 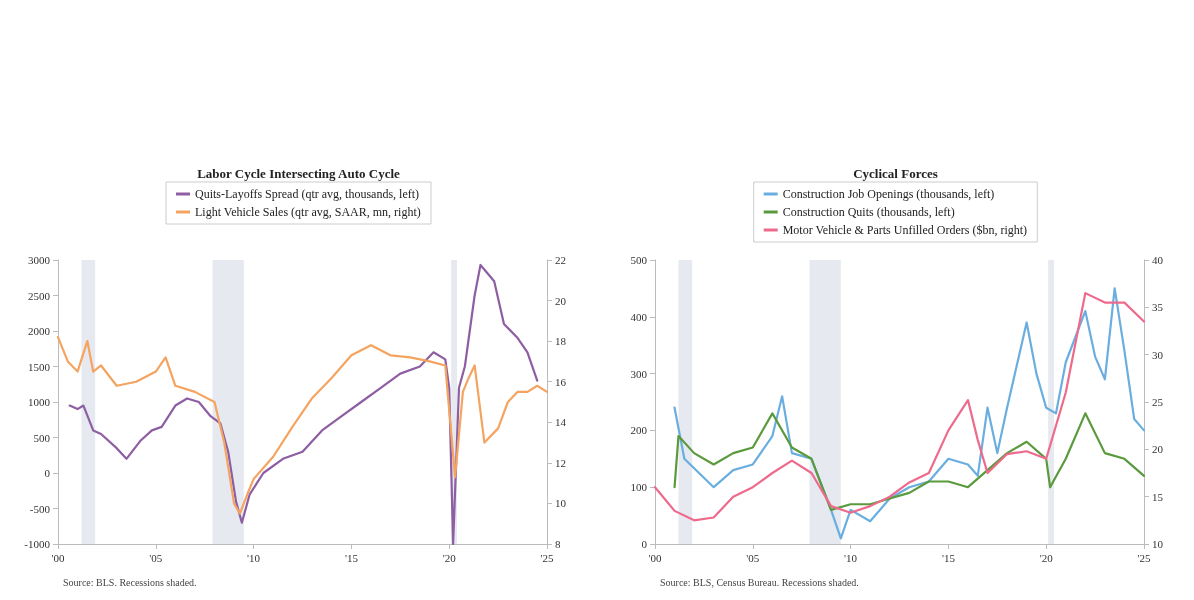 I want to click on y2-tick-label: 18, so click(x=561, y=341).